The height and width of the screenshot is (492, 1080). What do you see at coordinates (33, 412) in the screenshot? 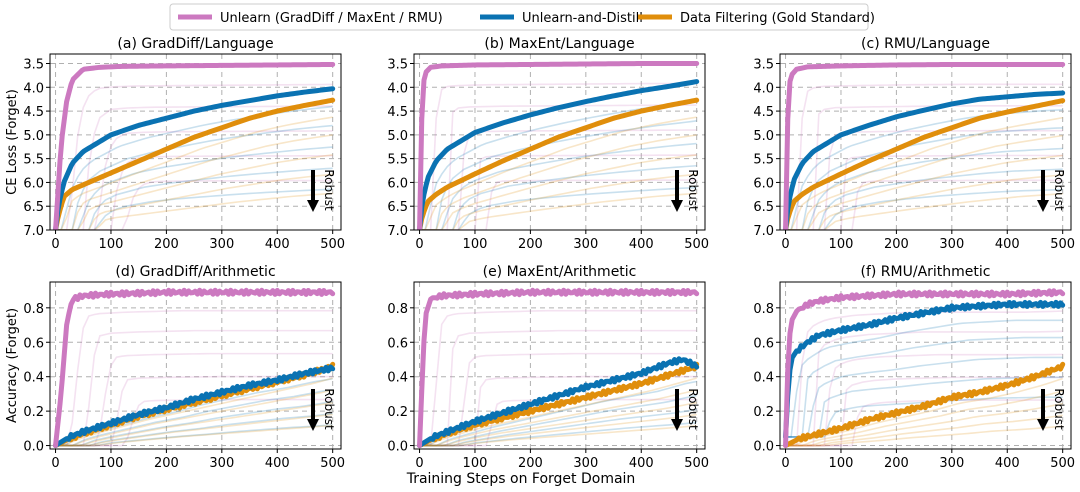
I see `y-tick-label: 0.2` at bounding box center [33, 412].